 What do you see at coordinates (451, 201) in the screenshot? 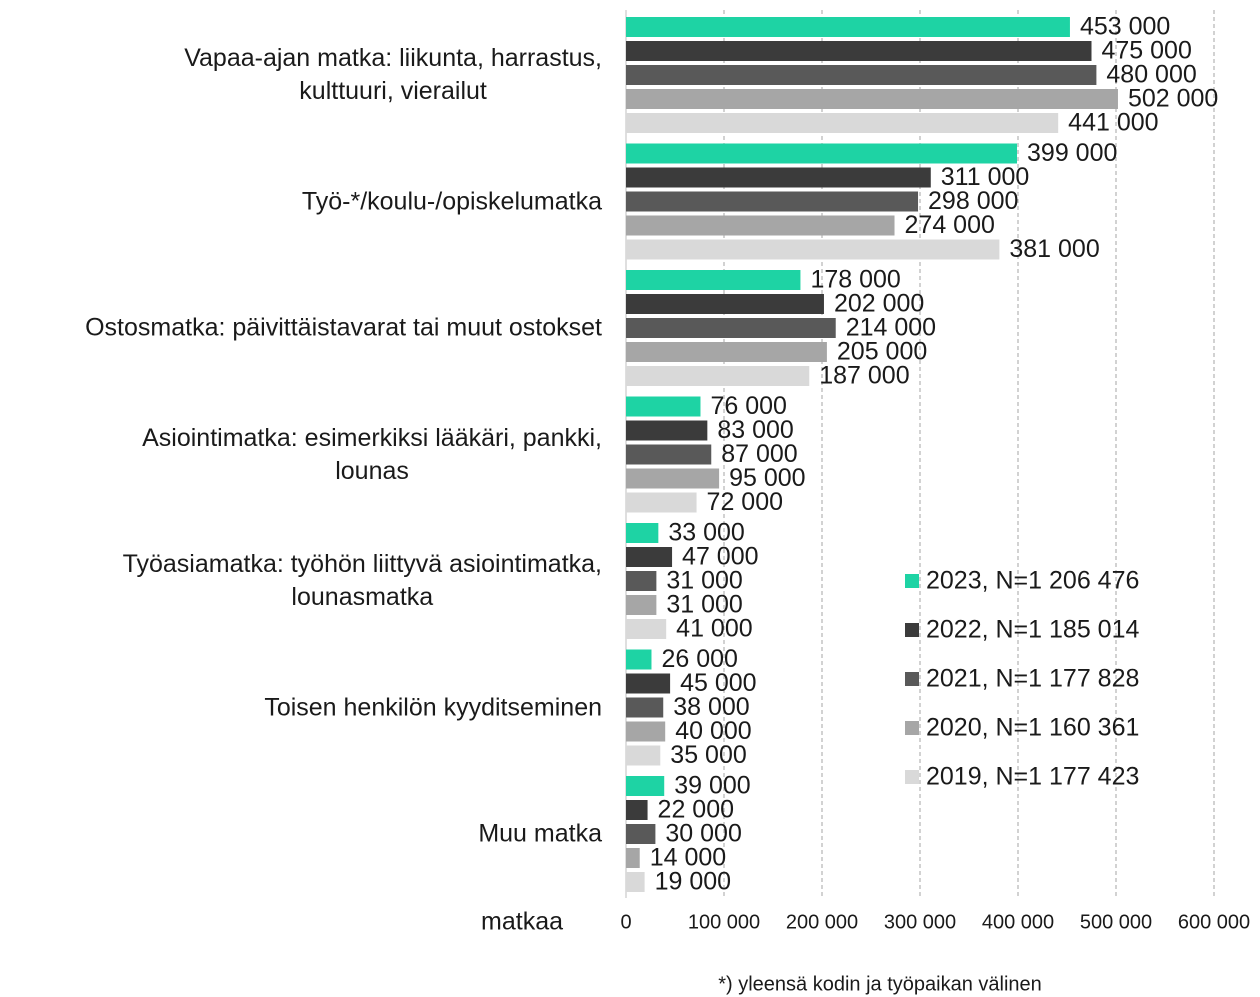
I see `category-label: Työ-*/koulu-/opiskelumatka` at bounding box center [451, 201].